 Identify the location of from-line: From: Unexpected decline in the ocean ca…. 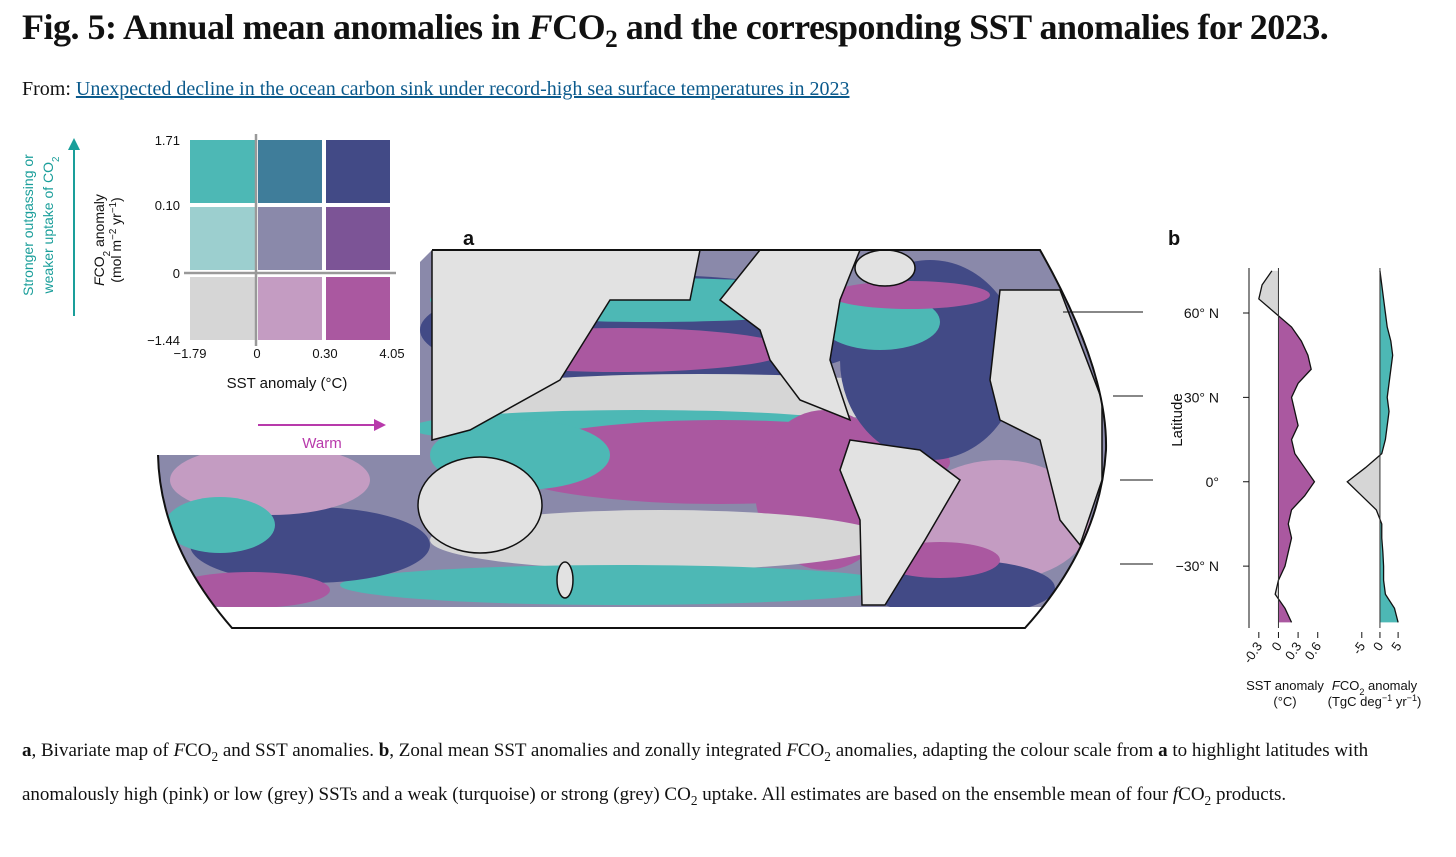
(435, 89).